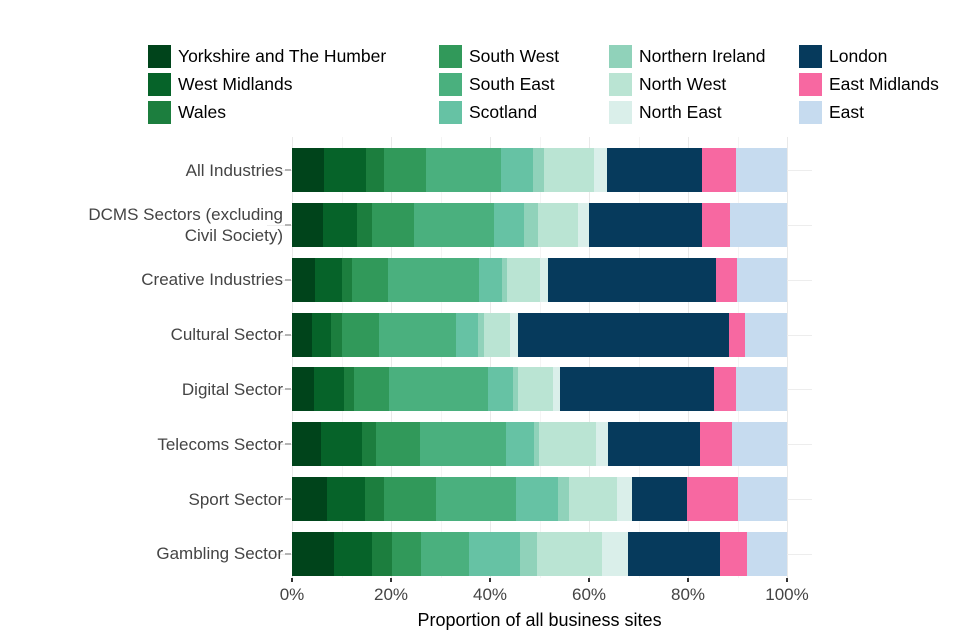  I want to click on legend-item: West Midlands, so click(293, 84).